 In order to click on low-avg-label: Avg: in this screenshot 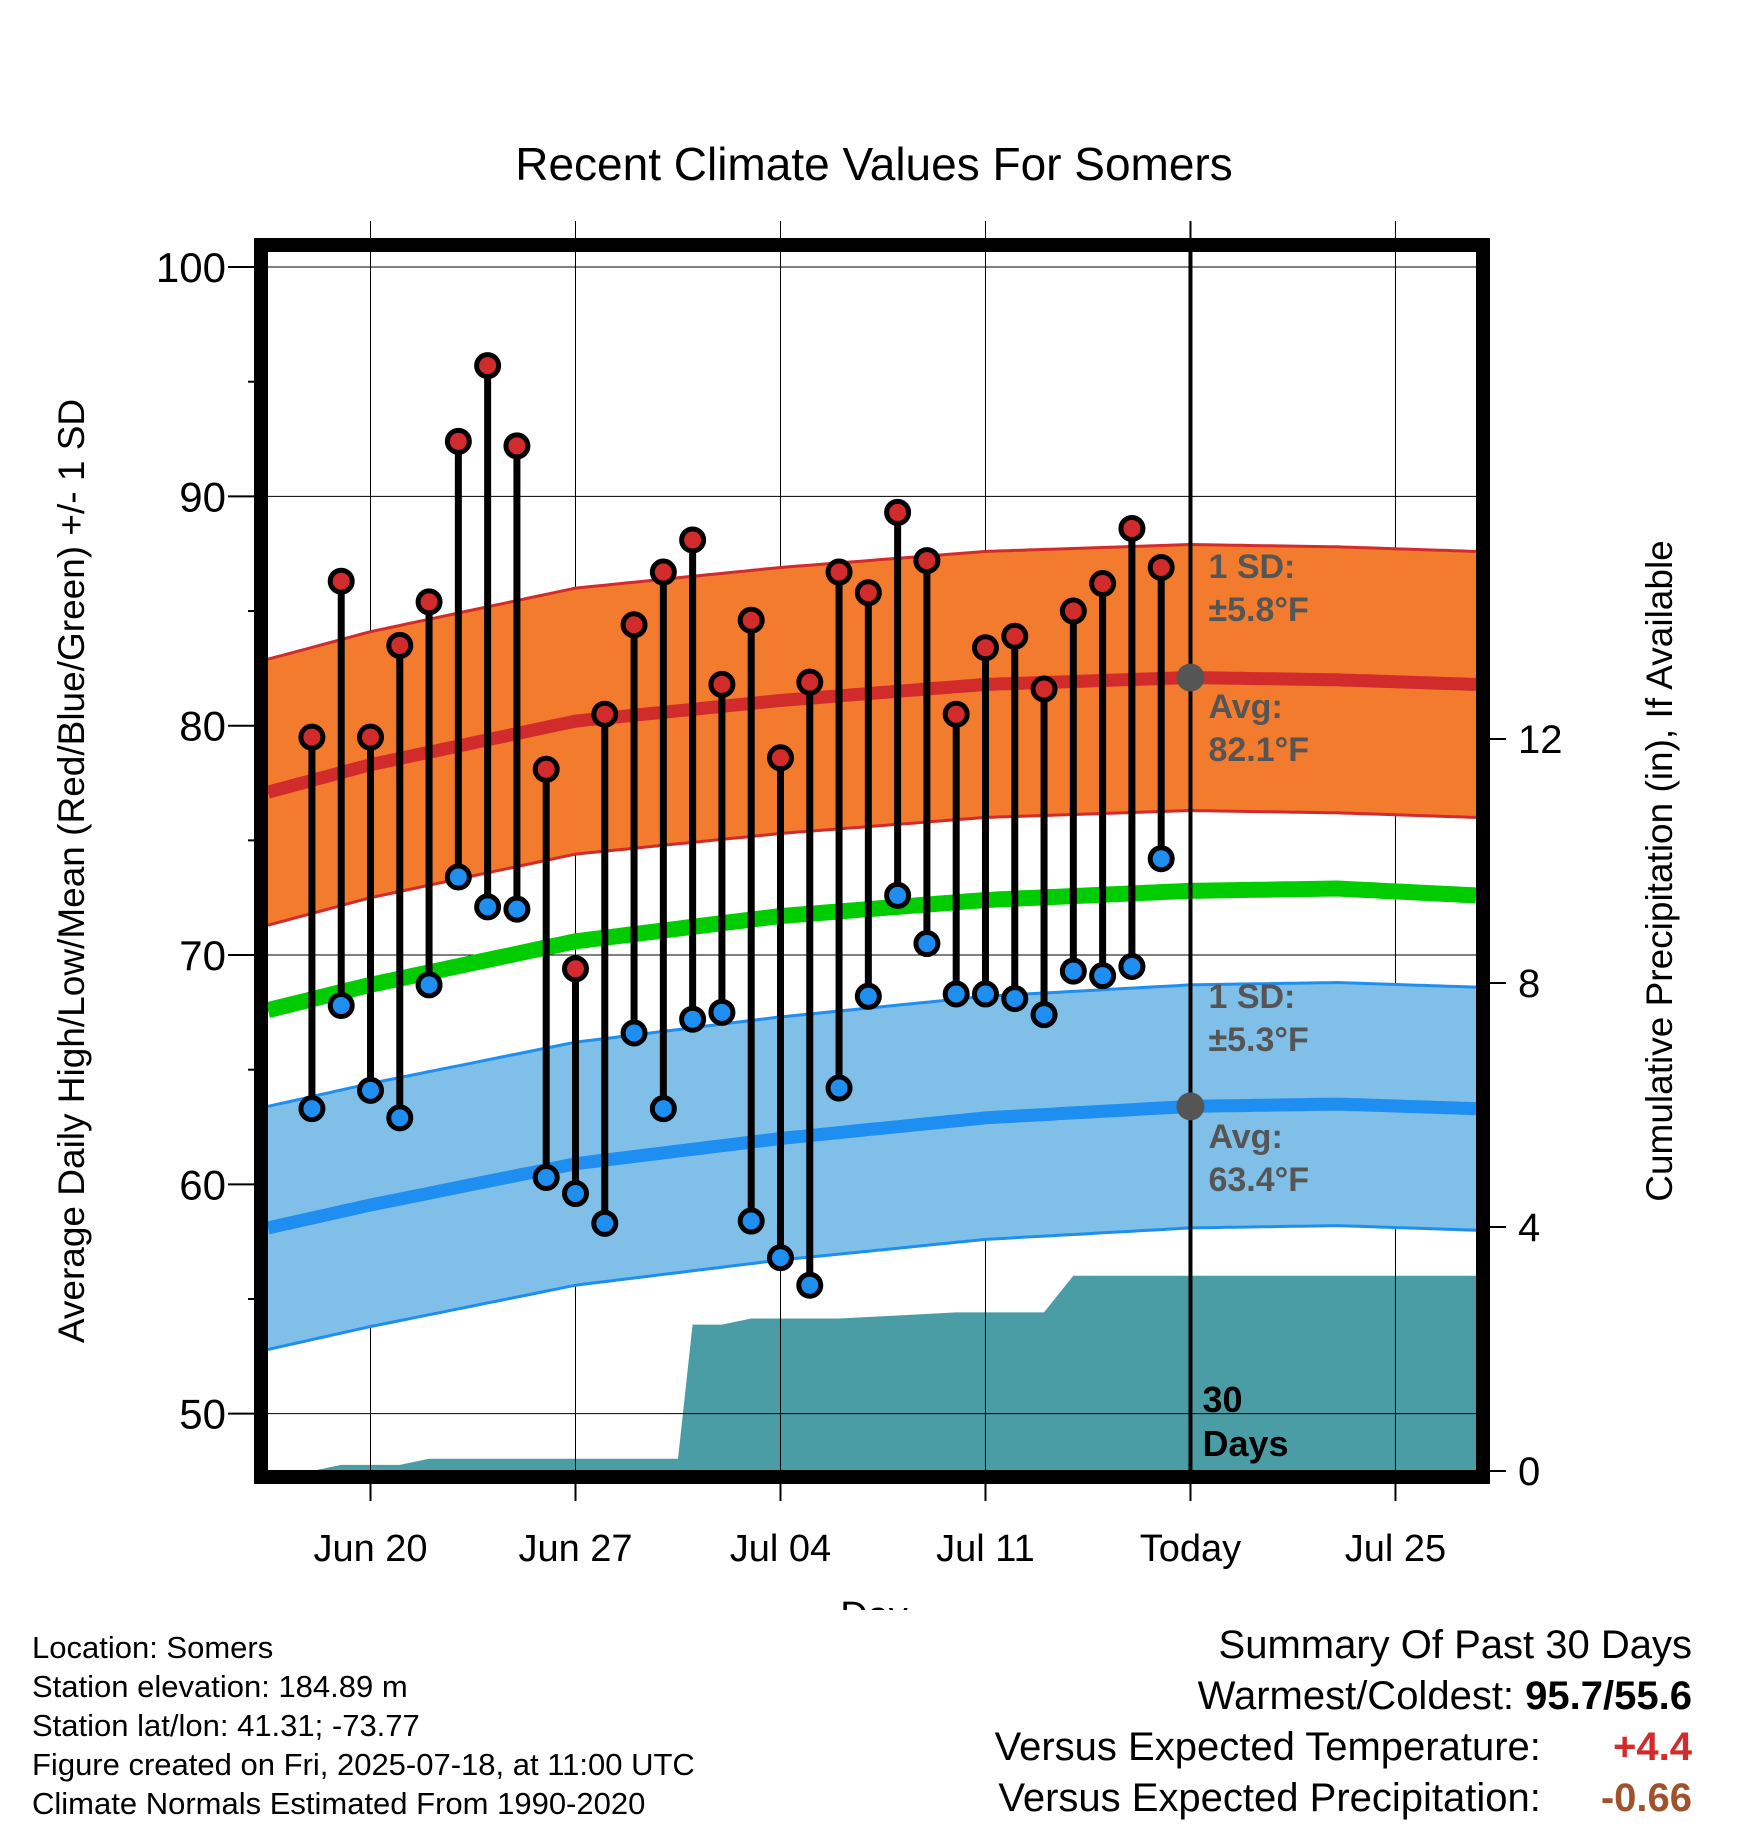, I will do `click(1245, 1137)`.